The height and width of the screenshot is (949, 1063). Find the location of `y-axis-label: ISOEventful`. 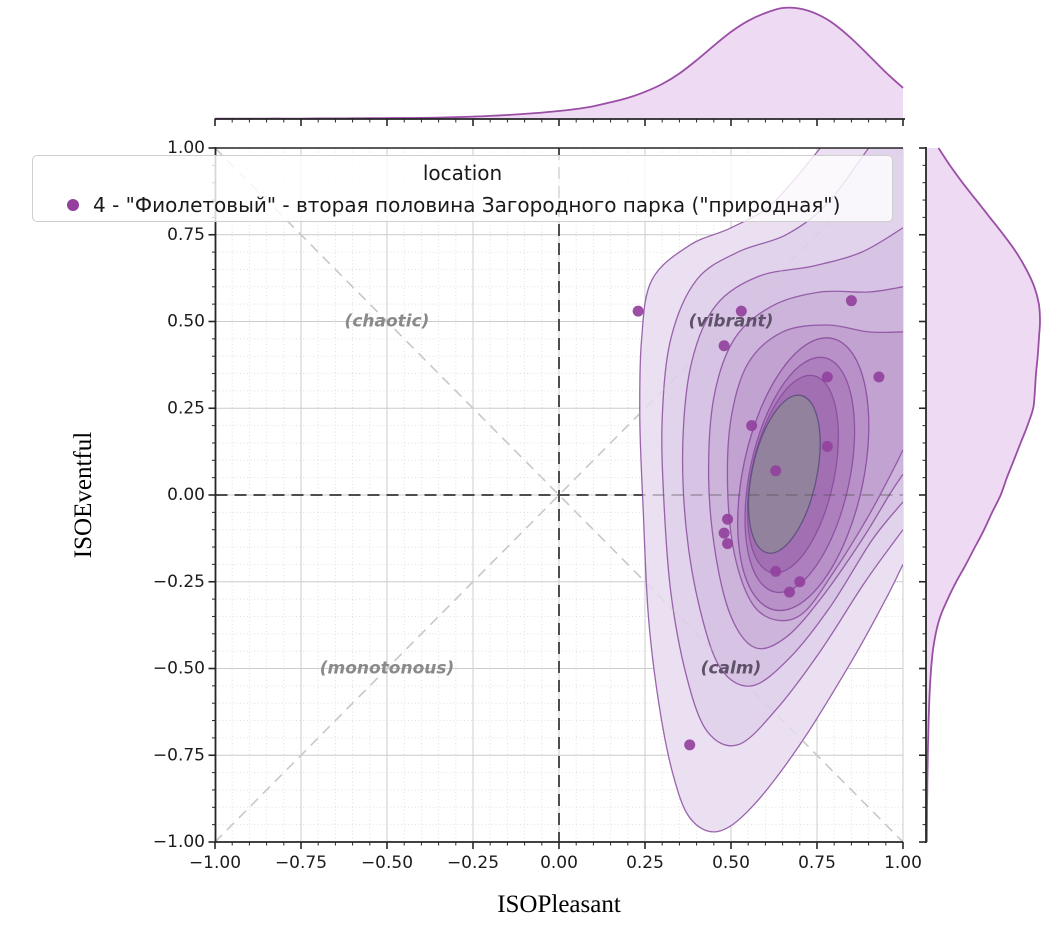

y-axis-label: ISOEventful is located at coordinates (83, 495).